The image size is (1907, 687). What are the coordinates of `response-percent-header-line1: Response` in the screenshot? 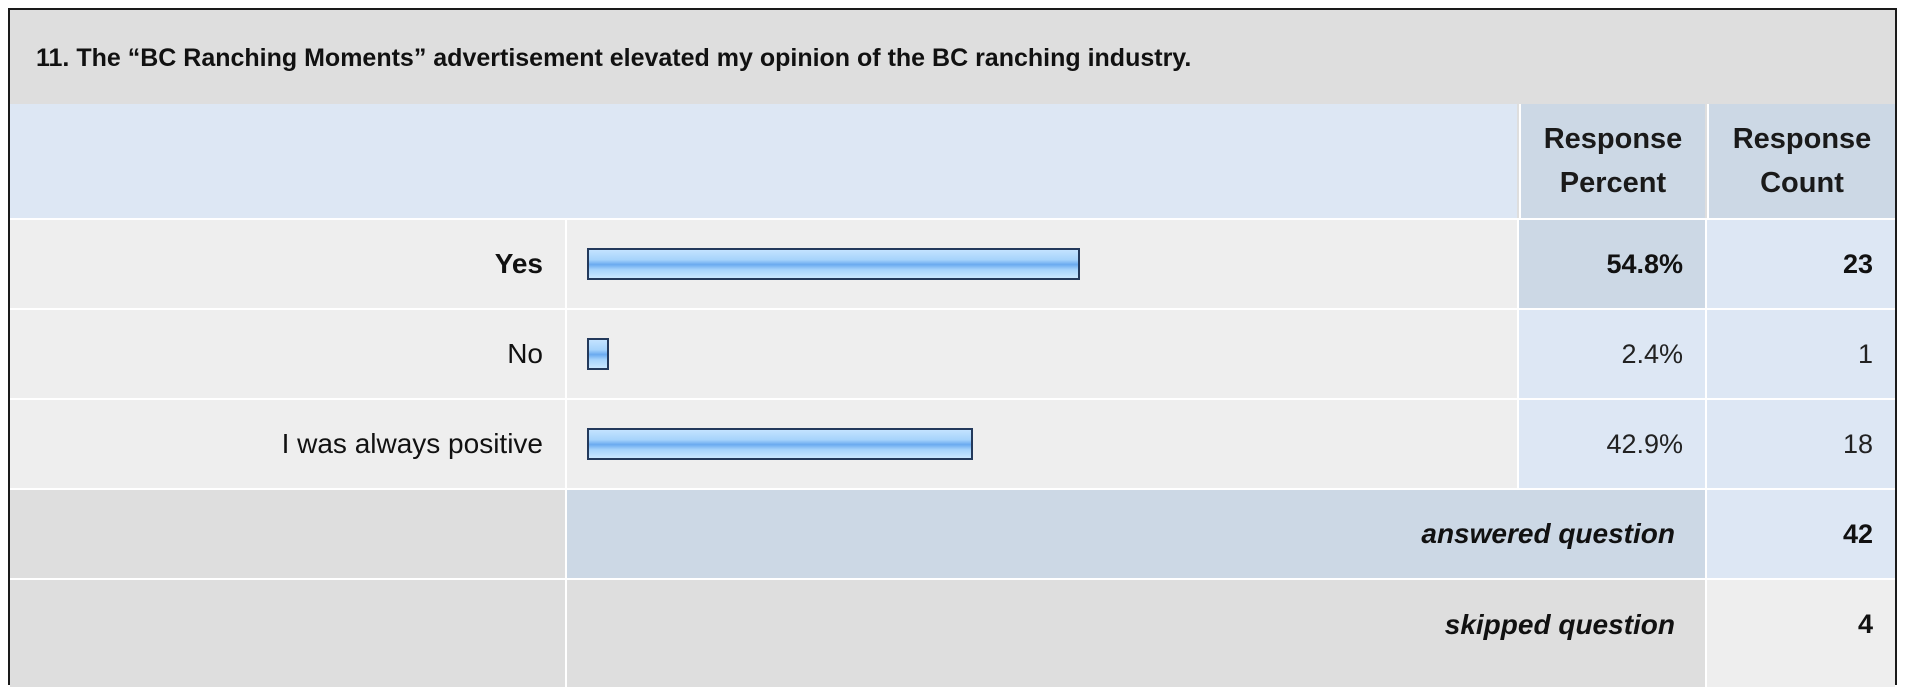 It's located at (1613, 139).